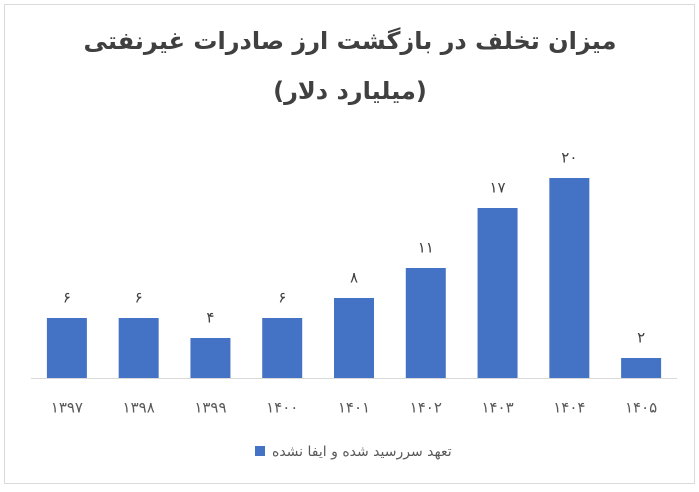  I want to click on x-tick-label: ۱۴۰۲, so click(426, 408).